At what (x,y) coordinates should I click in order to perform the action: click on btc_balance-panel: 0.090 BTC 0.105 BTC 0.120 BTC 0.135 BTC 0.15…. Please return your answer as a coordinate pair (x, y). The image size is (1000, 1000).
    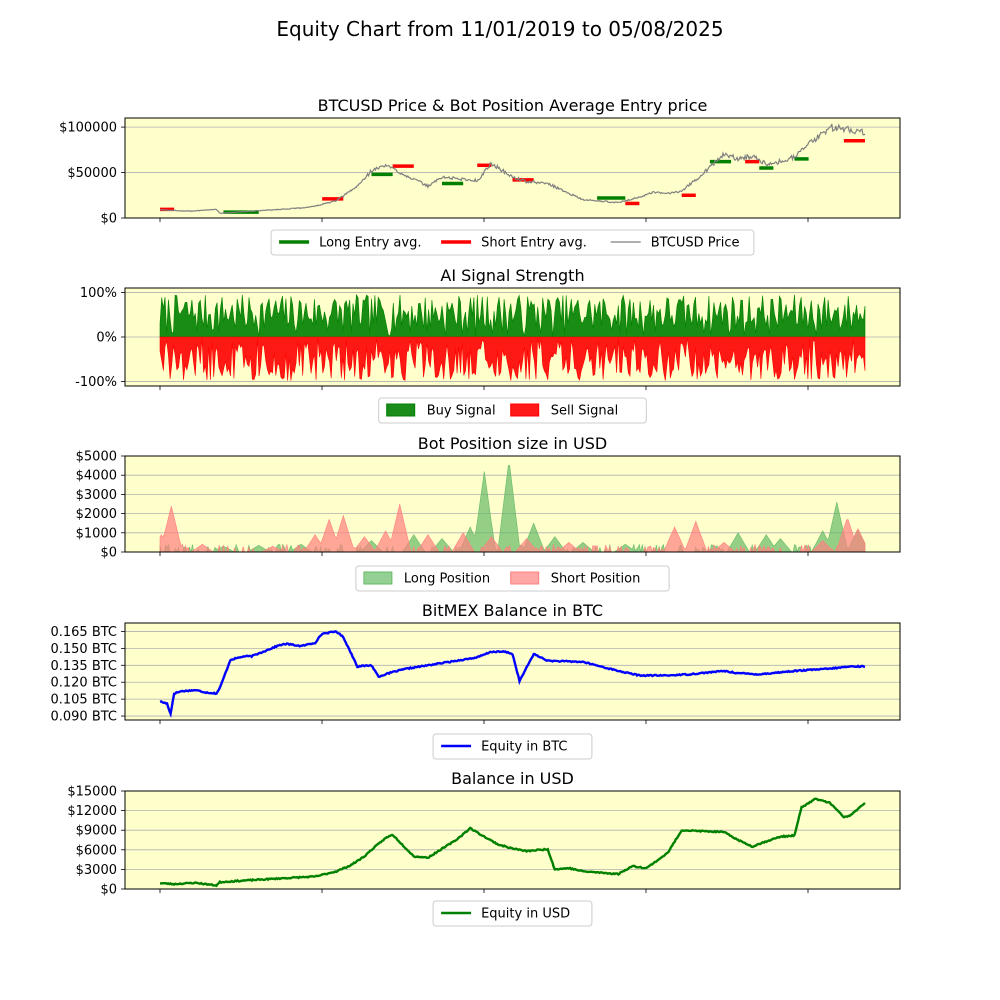
    Looking at the image, I should click on (475, 680).